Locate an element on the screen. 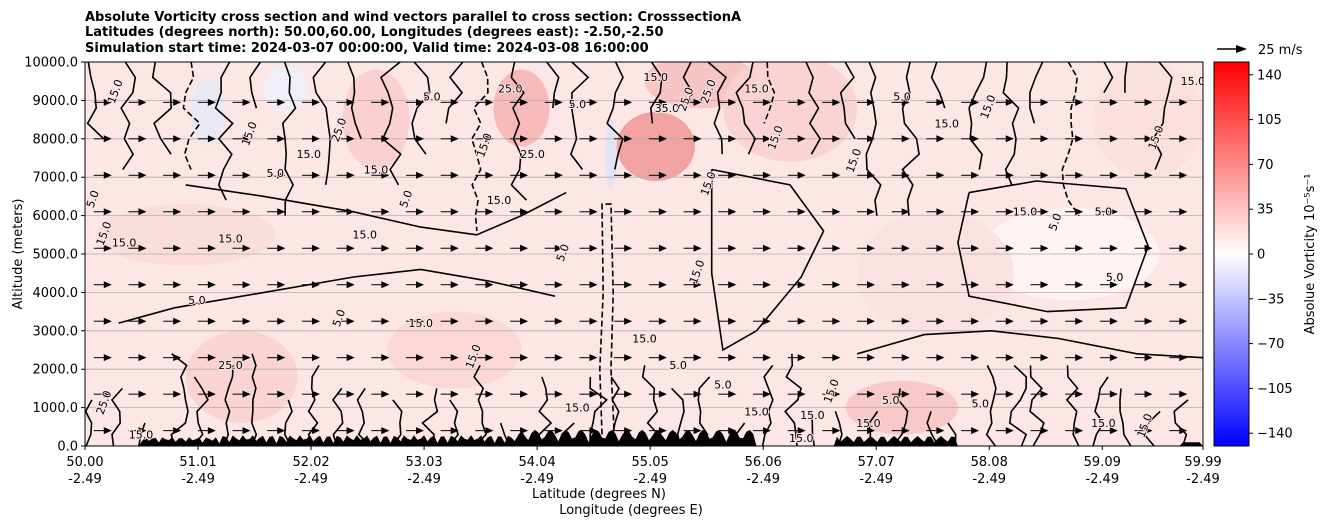 The height and width of the screenshot is (526, 1332). colorbar-tick-label: 35 is located at coordinates (1265, 210).